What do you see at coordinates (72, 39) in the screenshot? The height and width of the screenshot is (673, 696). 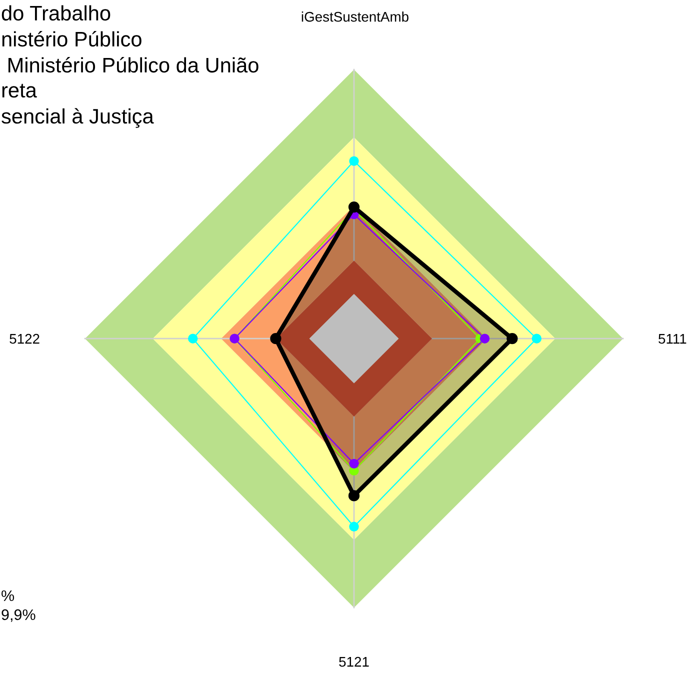 I see `text: nistério Público` at bounding box center [72, 39].